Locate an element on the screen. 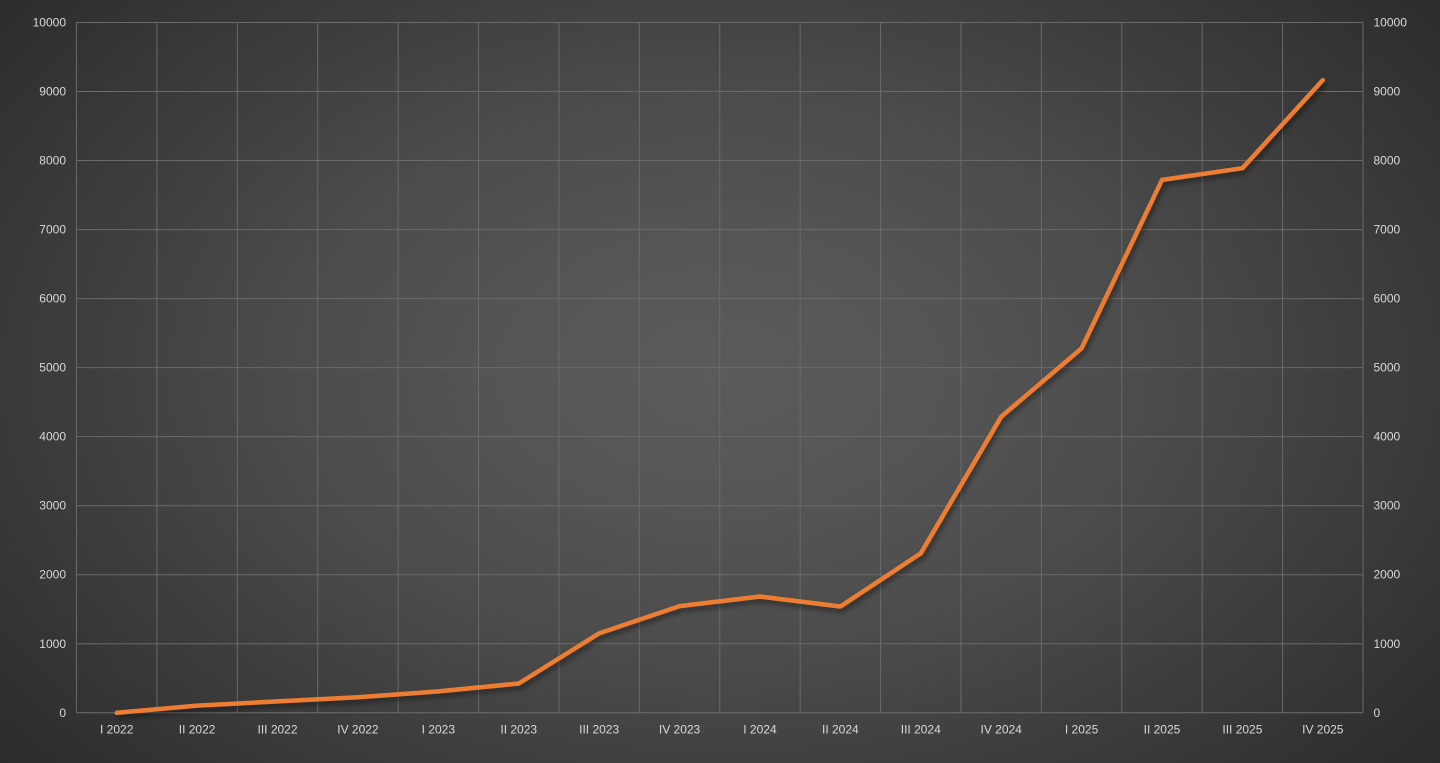 This screenshot has height=763, width=1440. y-axis-tick-label-left: 1000 is located at coordinates (52, 644).